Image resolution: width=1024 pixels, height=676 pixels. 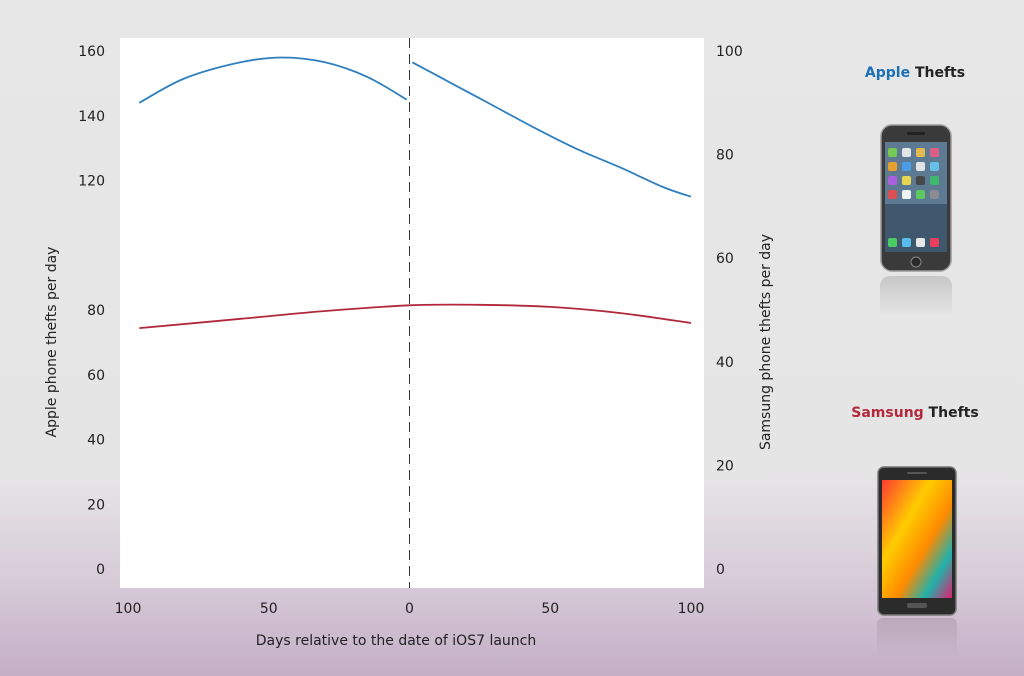 I want to click on y-tick-right: 100, so click(x=729, y=52).